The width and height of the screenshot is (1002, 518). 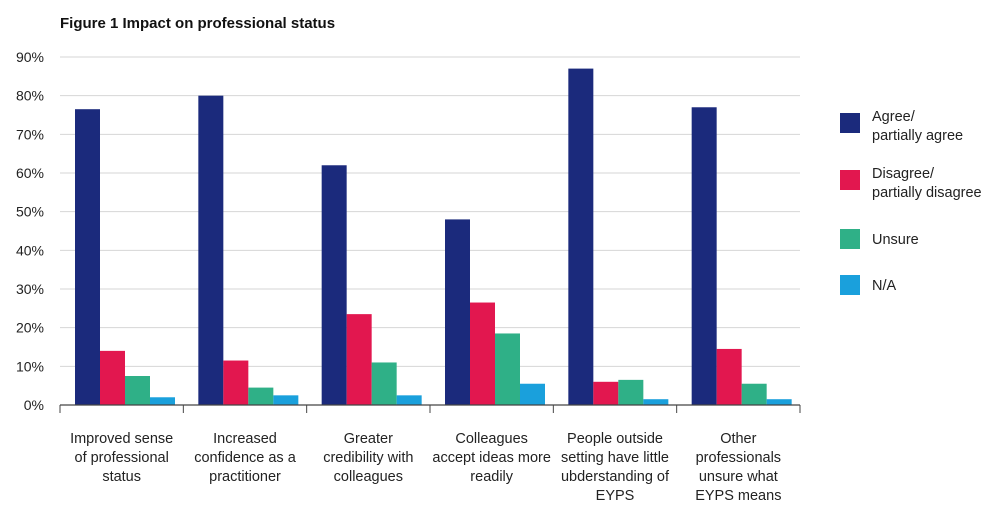 What do you see at coordinates (30, 328) in the screenshot?
I see `y-tick-label: 20%` at bounding box center [30, 328].